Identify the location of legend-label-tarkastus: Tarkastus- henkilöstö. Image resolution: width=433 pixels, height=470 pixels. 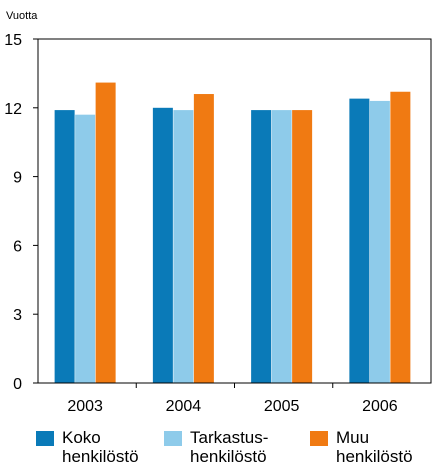
(229, 447).